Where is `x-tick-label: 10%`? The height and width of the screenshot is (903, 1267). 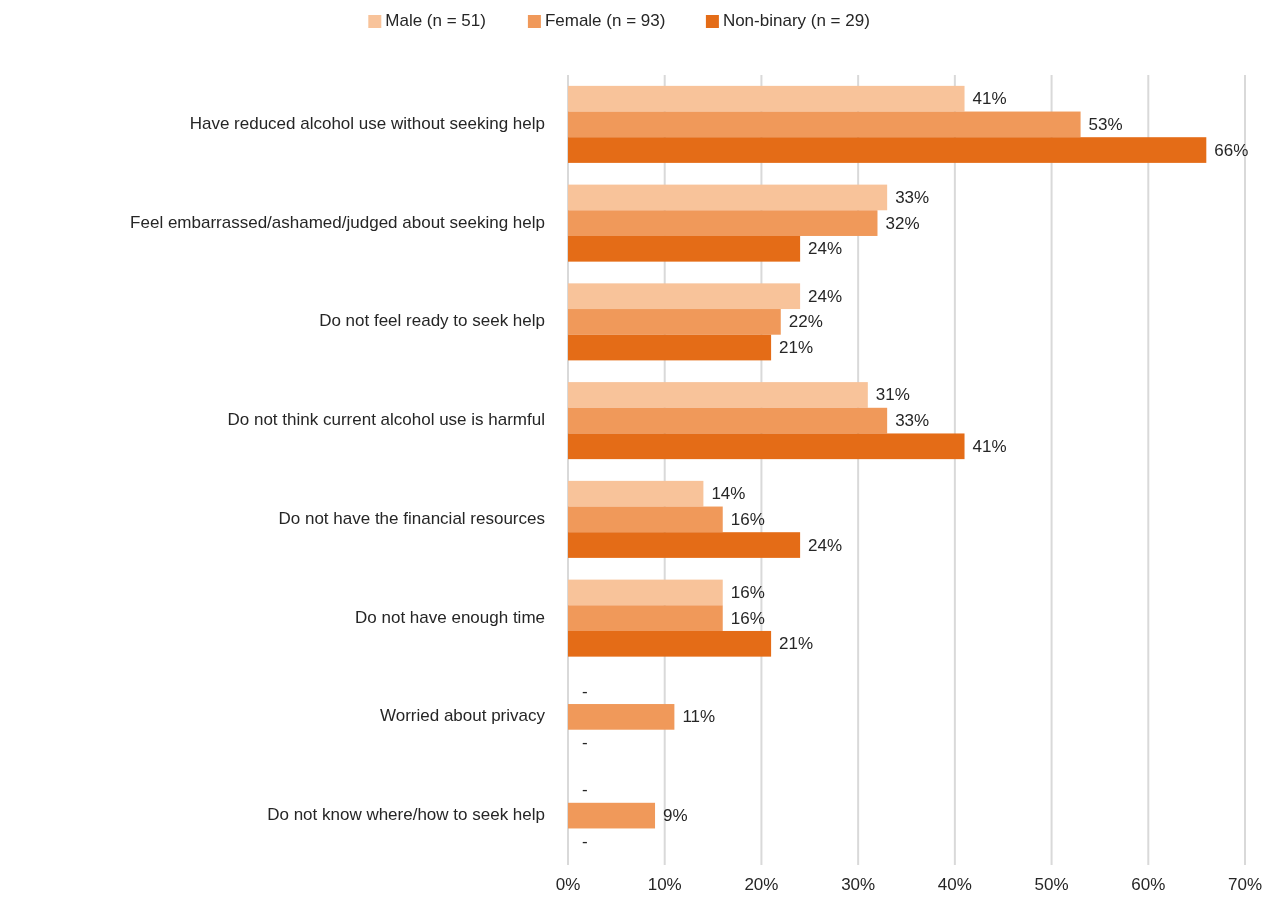
x-tick-label: 10% is located at coordinates (664, 884).